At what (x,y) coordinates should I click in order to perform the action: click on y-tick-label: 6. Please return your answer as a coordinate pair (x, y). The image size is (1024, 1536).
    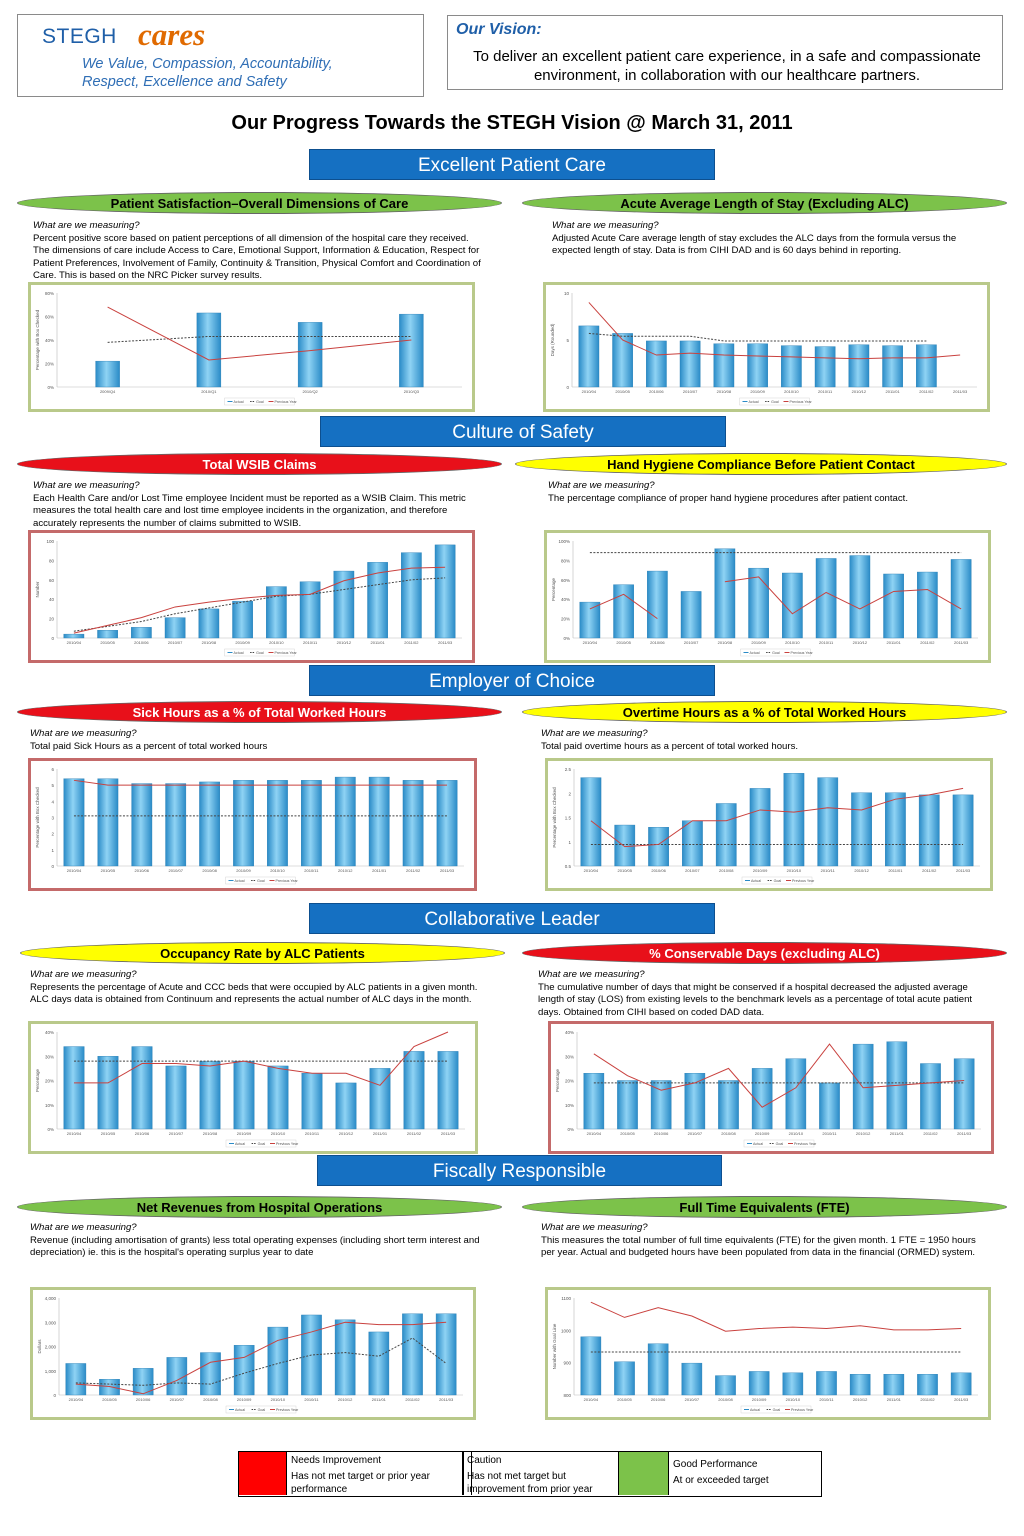
    Looking at the image, I should click on (52, 769).